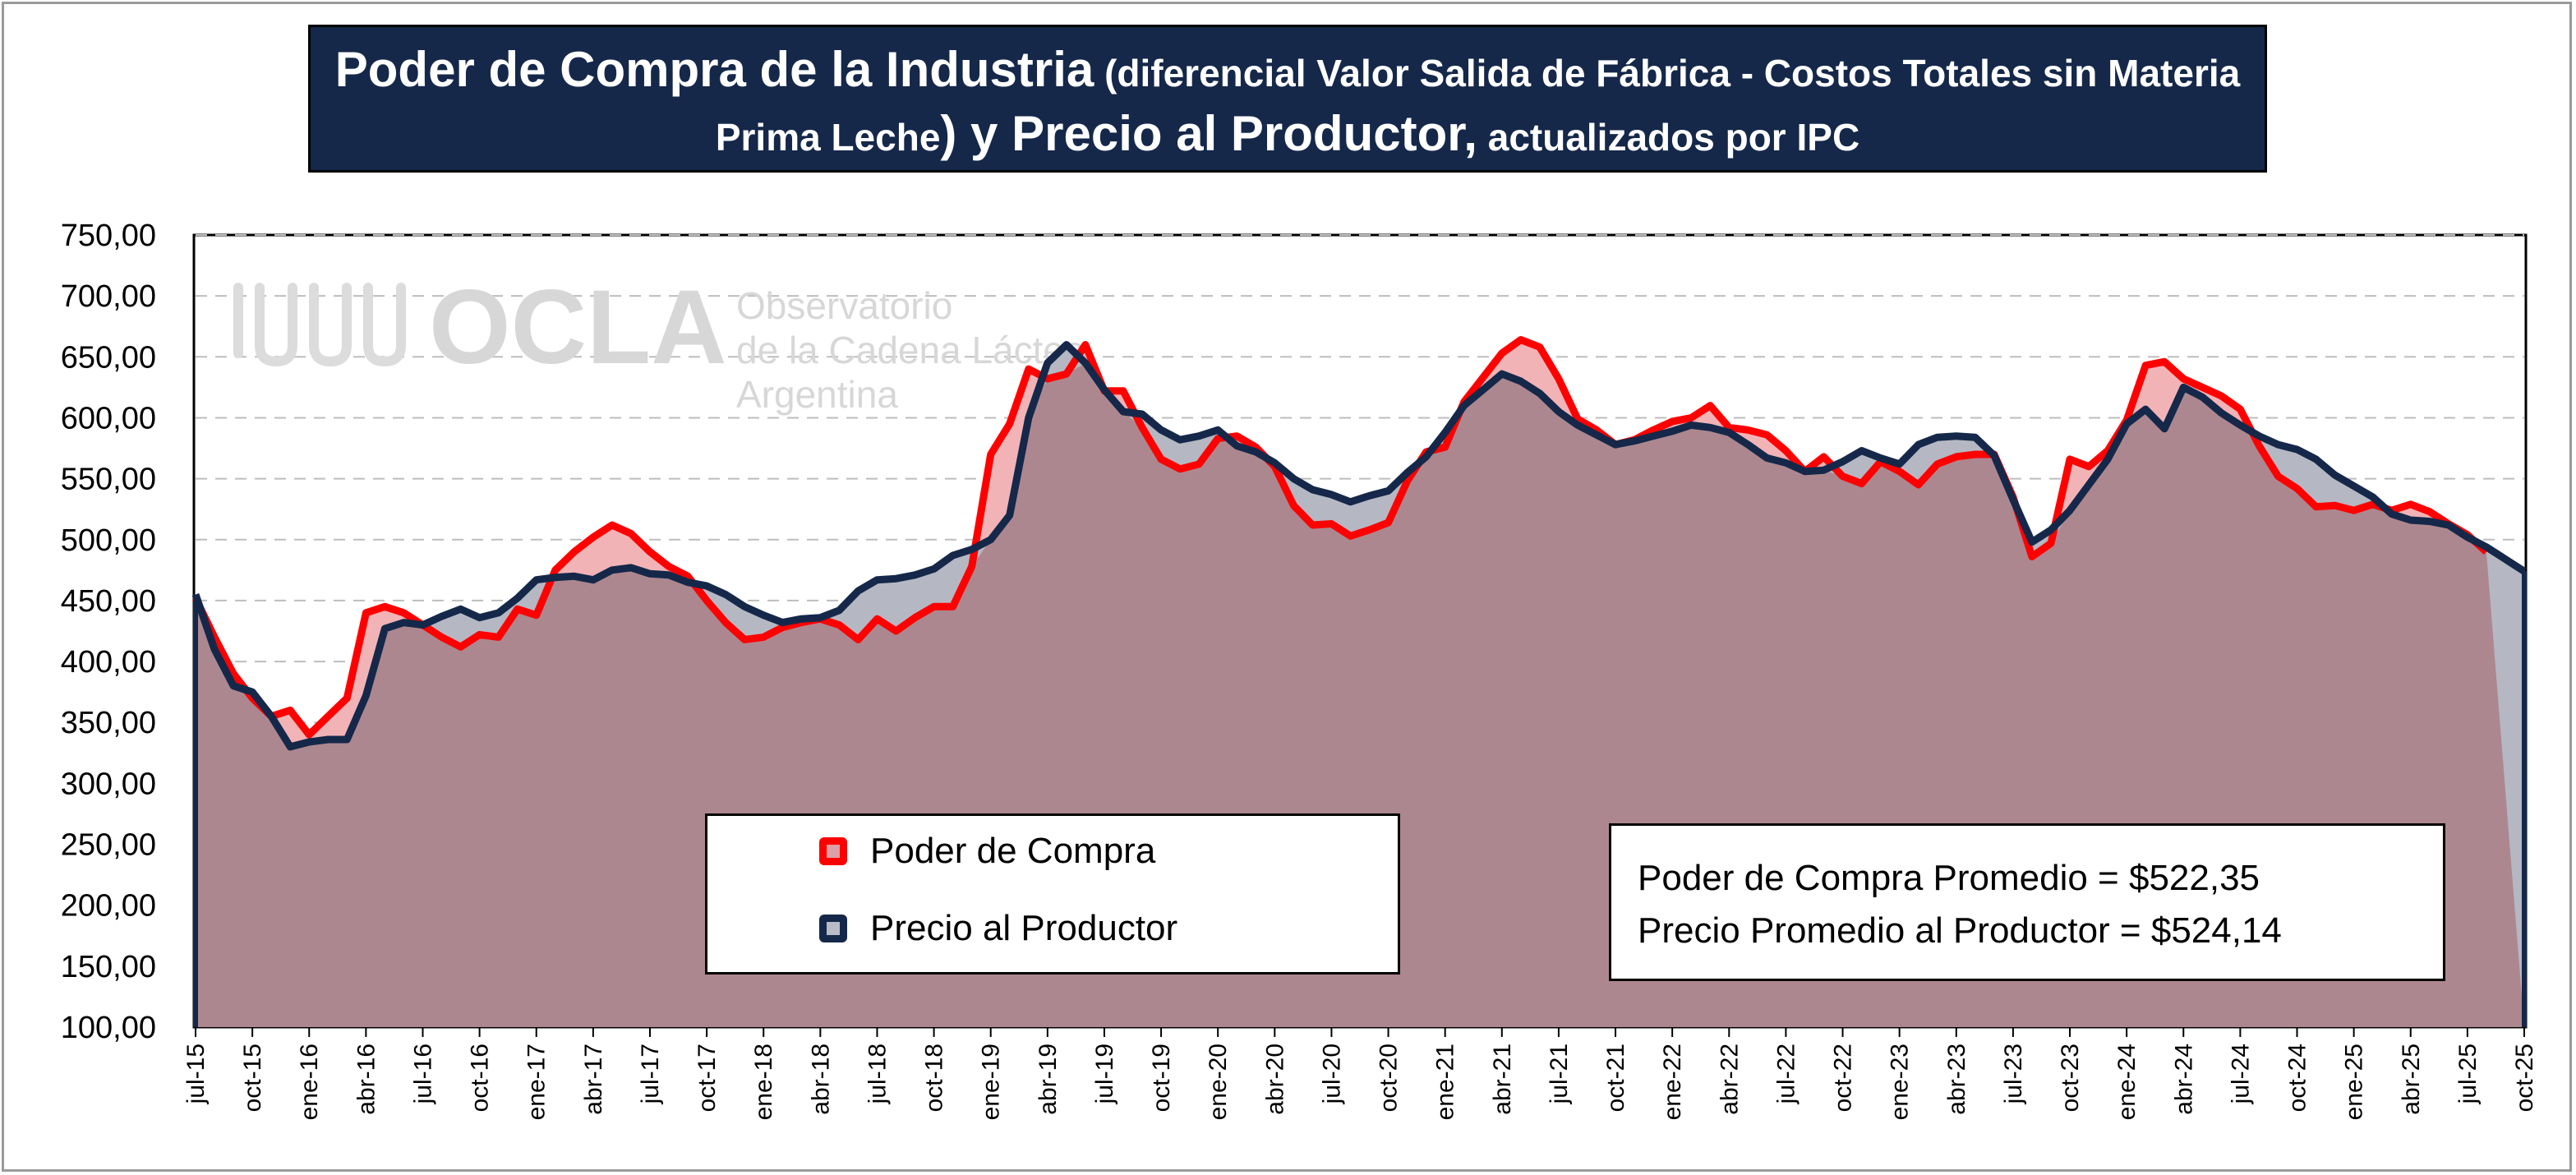 This screenshot has height=1175, width=2576. I want to click on x-tick-label: abr-16, so click(366, 1079).